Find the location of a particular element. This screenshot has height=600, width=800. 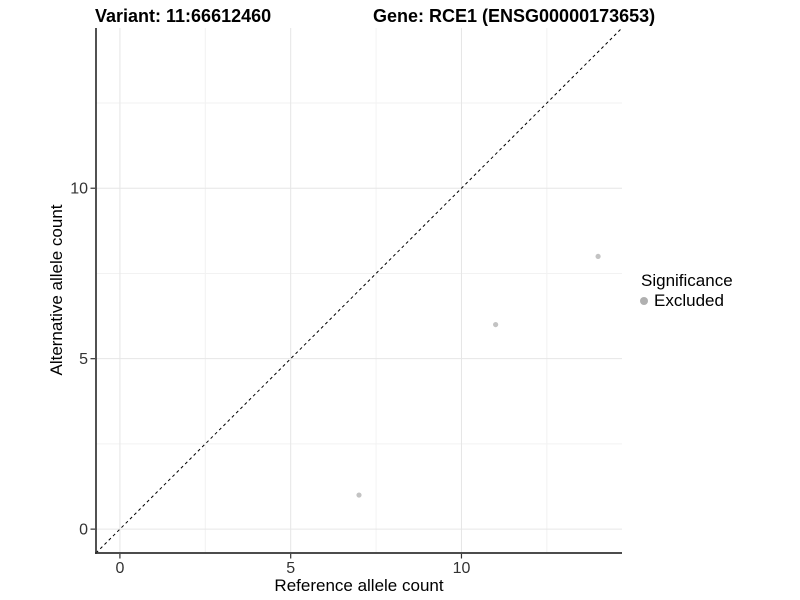

x-tick-label: 10 is located at coordinates (462, 568).